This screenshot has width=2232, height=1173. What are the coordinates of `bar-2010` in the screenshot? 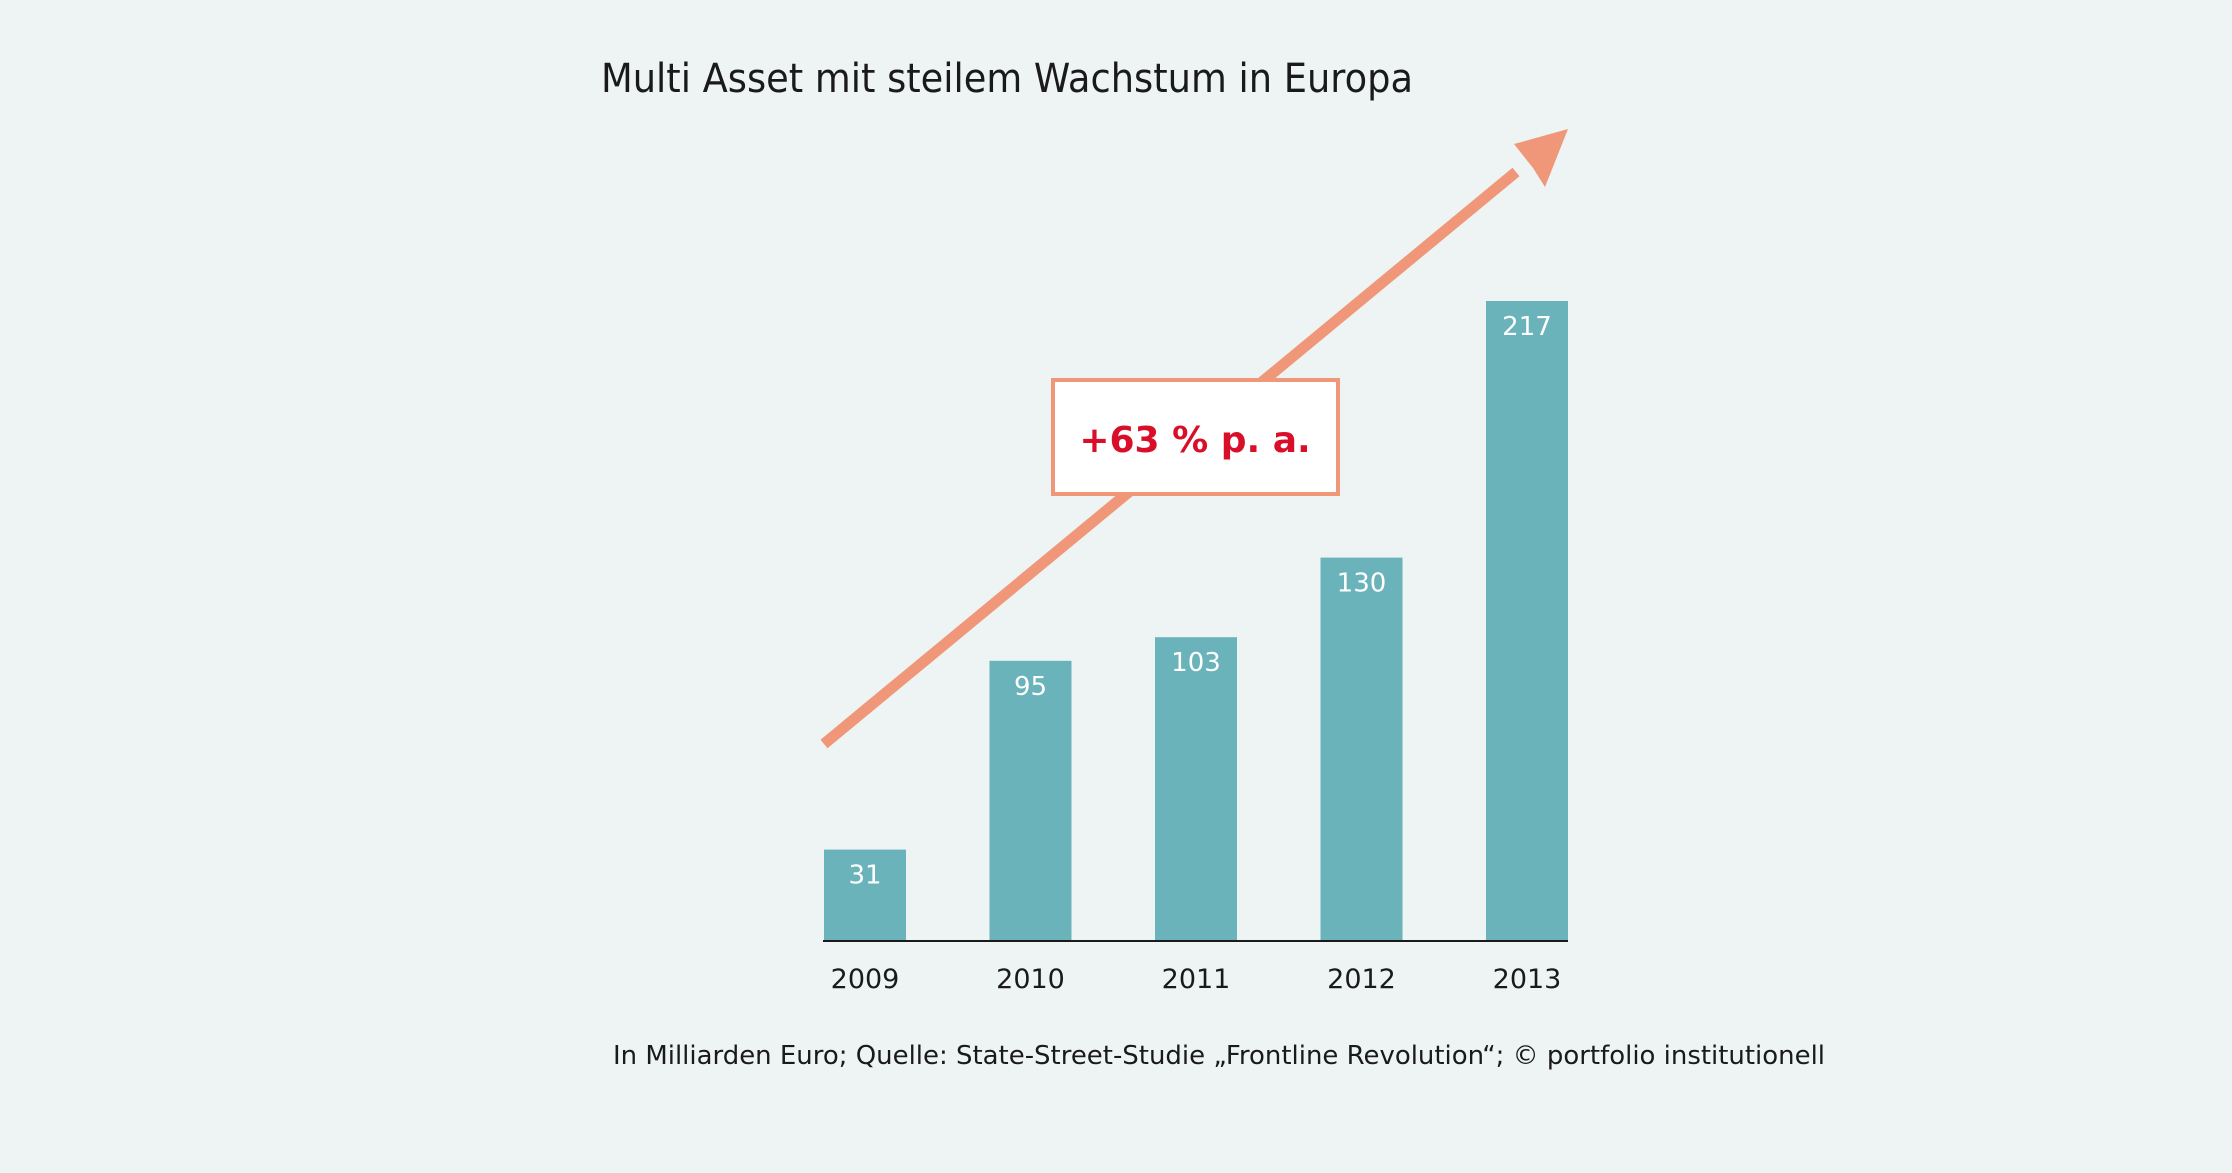 It's located at (1030, 800).